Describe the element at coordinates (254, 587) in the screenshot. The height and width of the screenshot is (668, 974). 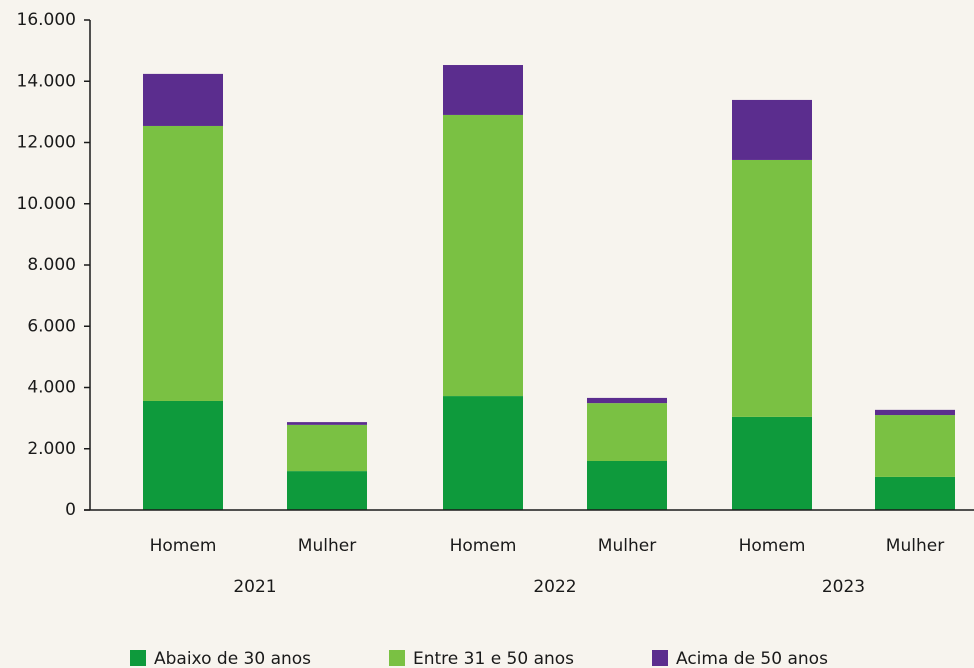
I see `group-label: 2021` at that location.